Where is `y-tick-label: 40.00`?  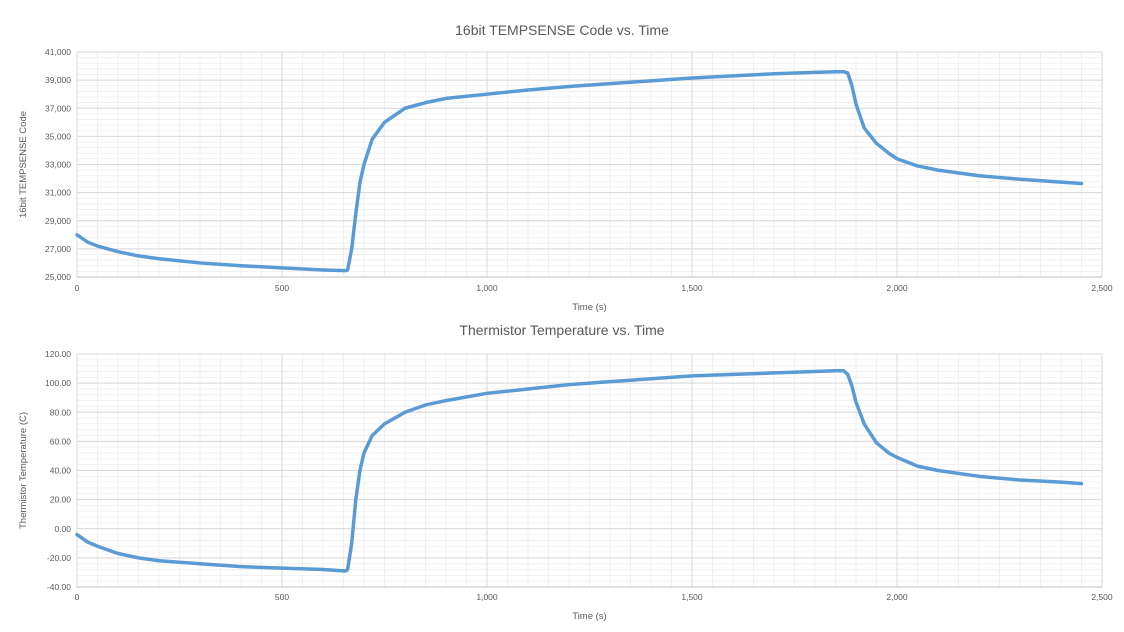 y-tick-label: 40.00 is located at coordinates (61, 471).